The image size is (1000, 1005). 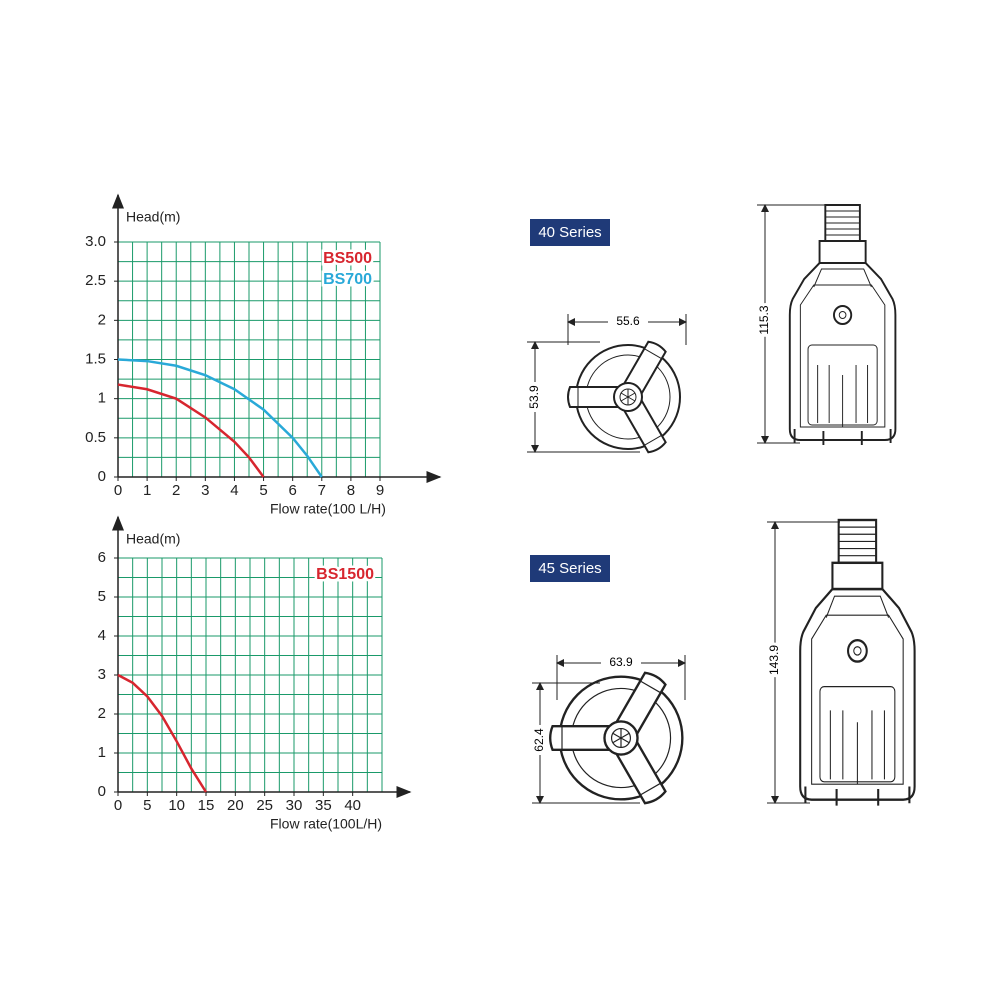 What do you see at coordinates (323, 805) in the screenshot?
I see `x-tick-label: 35` at bounding box center [323, 805].